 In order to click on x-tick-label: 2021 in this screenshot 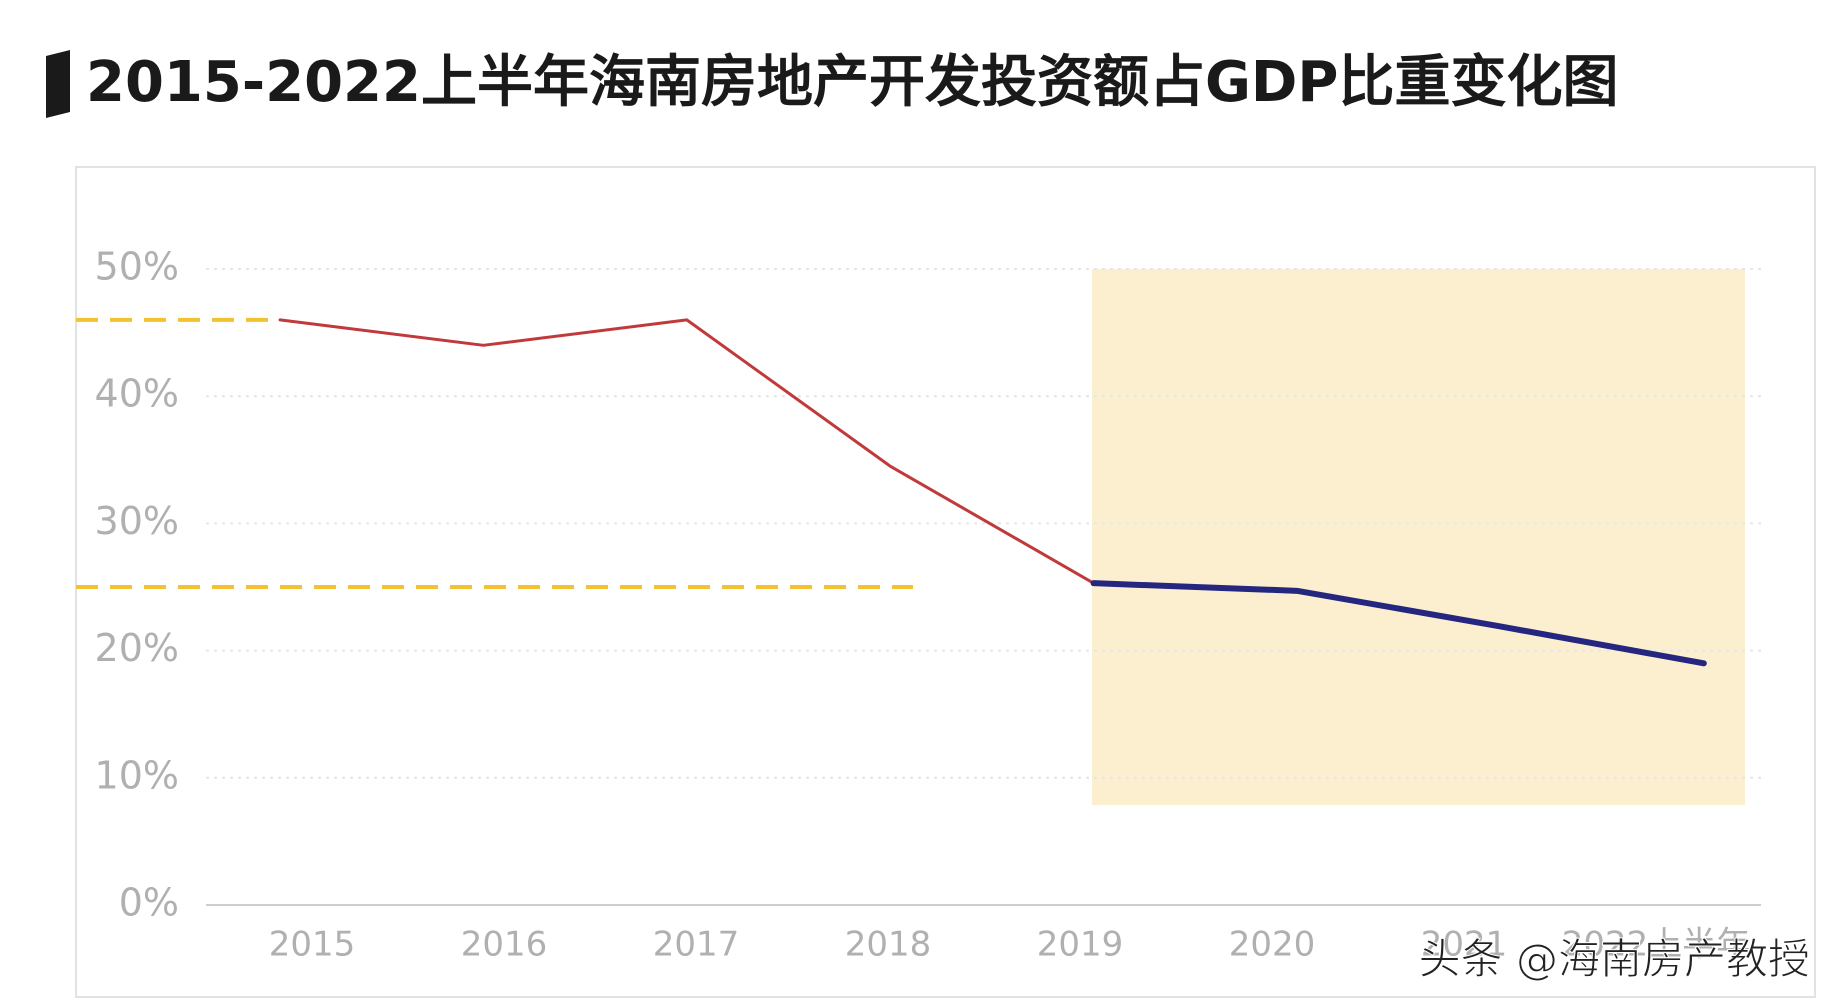, I will do `click(1464, 945)`.